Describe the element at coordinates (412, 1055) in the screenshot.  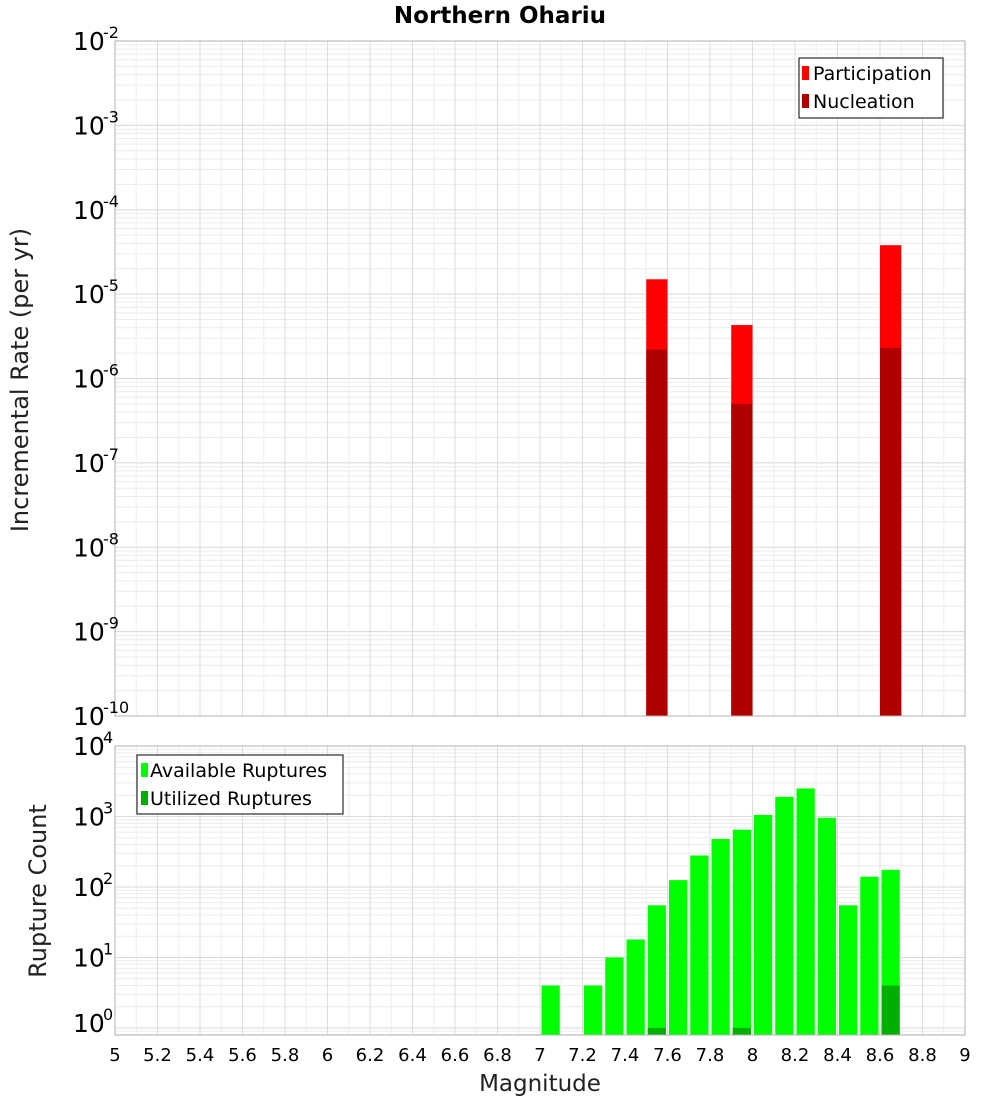
I see `x-tick-label: 6.4` at that location.